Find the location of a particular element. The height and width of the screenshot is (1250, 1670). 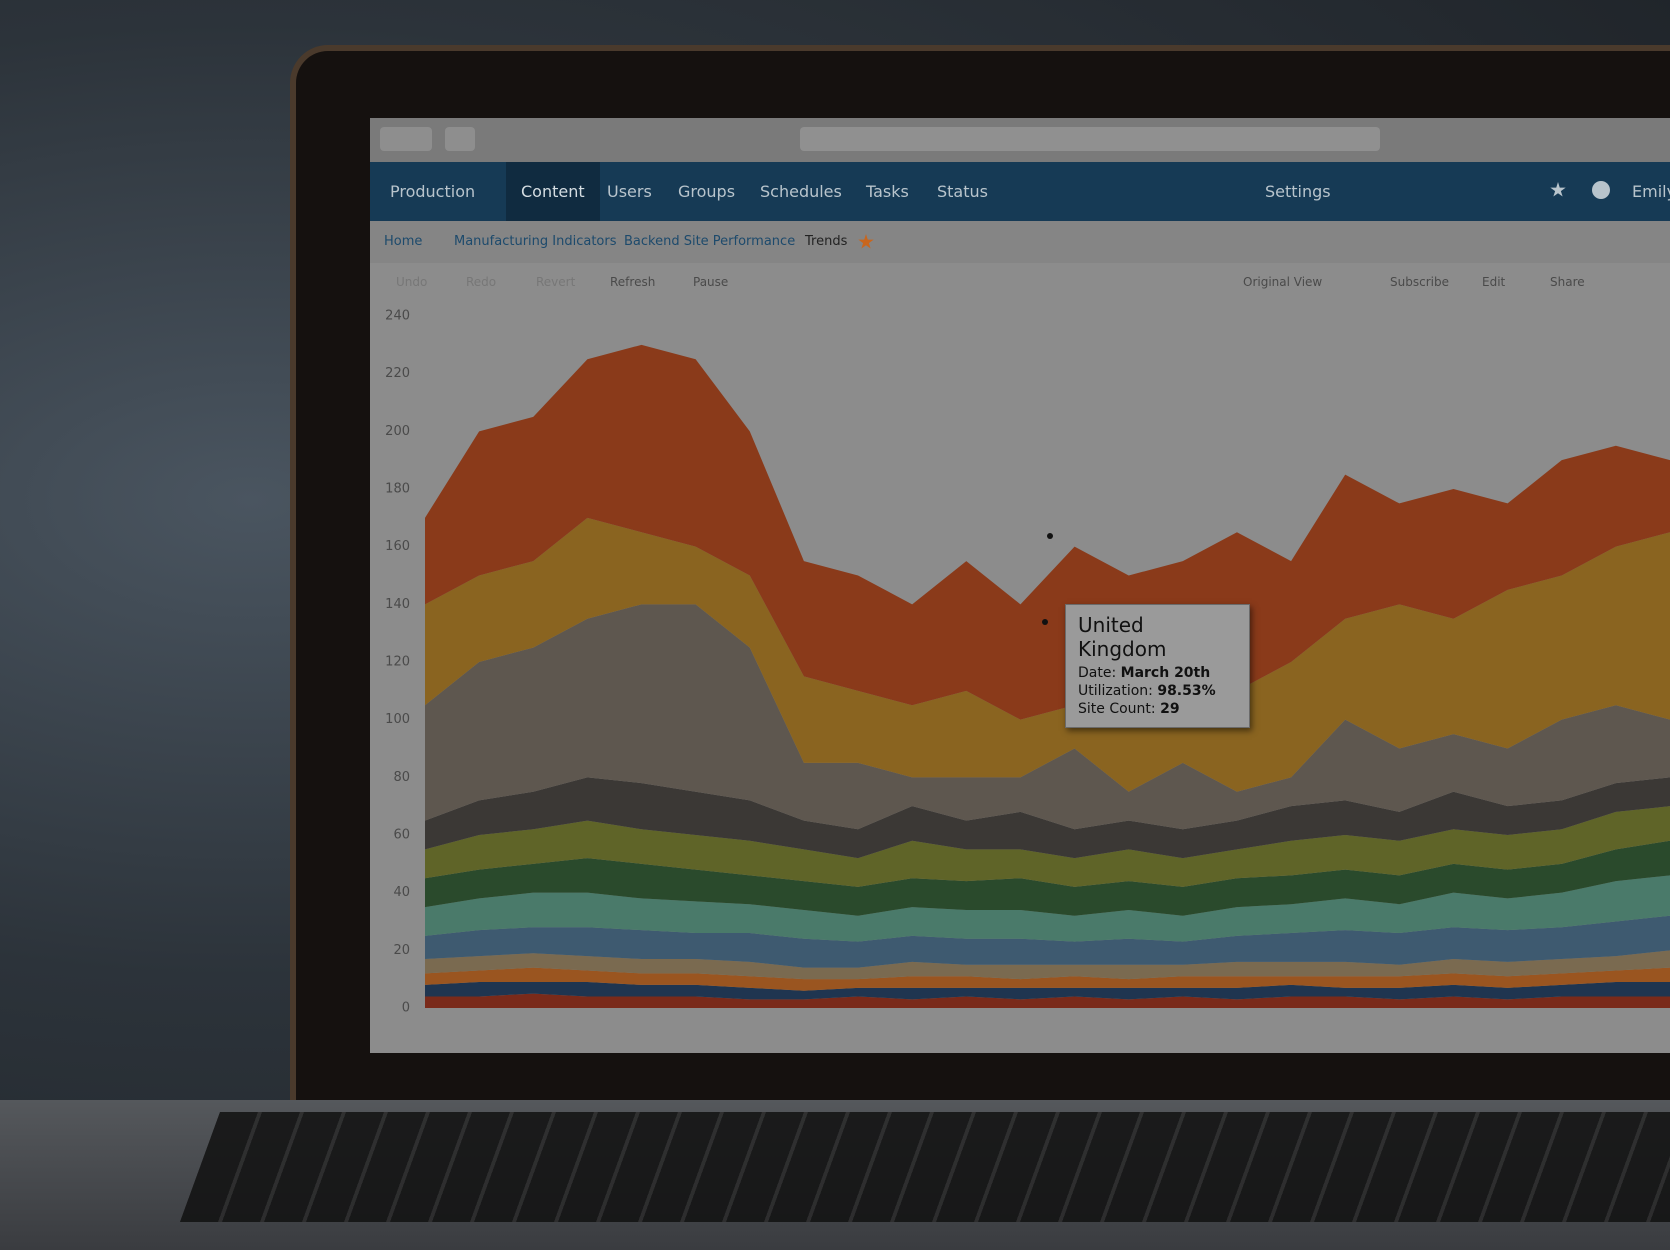

tooltip-line: Date: March 20th is located at coordinates (1157, 673).